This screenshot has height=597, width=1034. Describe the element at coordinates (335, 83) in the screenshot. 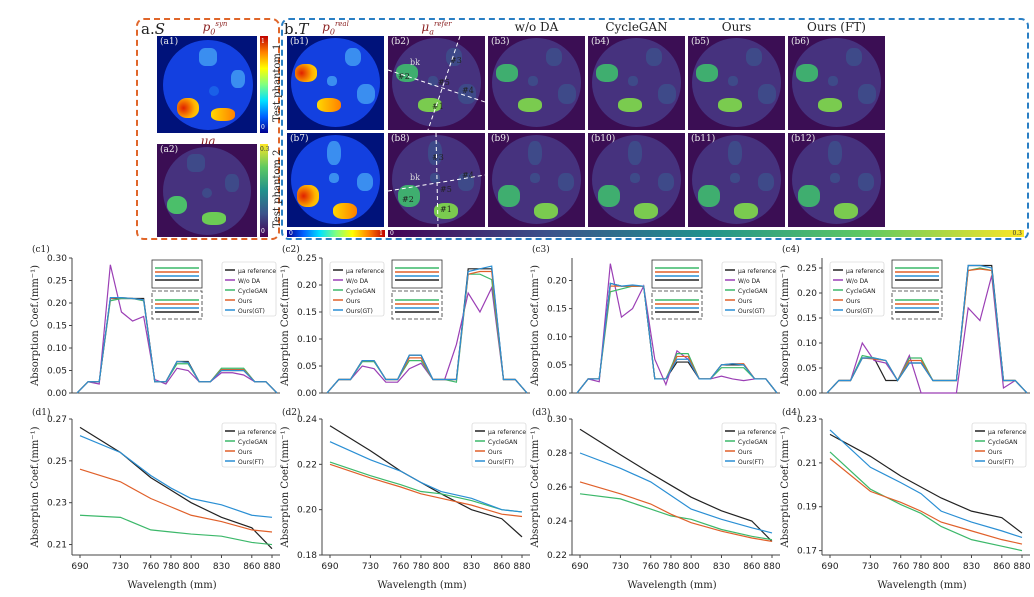

I see `image-b1: (b1)` at that location.